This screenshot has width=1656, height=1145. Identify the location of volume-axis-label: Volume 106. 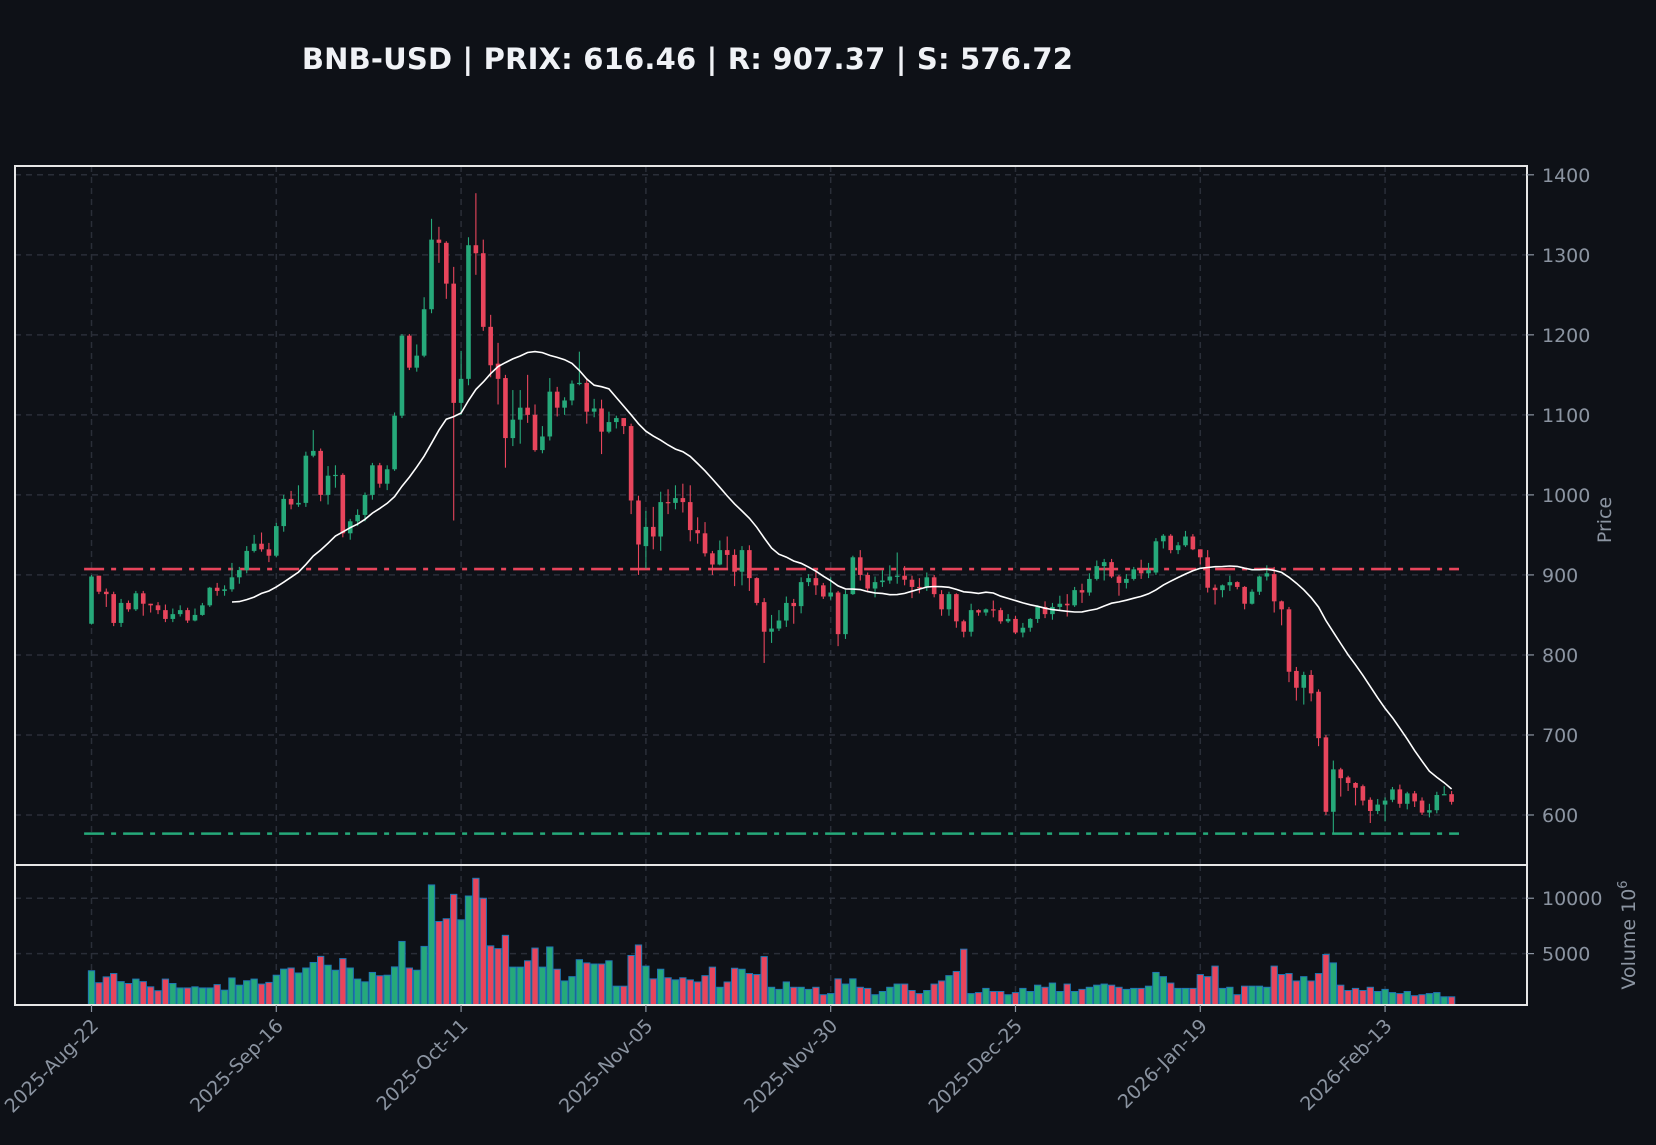
(1628, 934).